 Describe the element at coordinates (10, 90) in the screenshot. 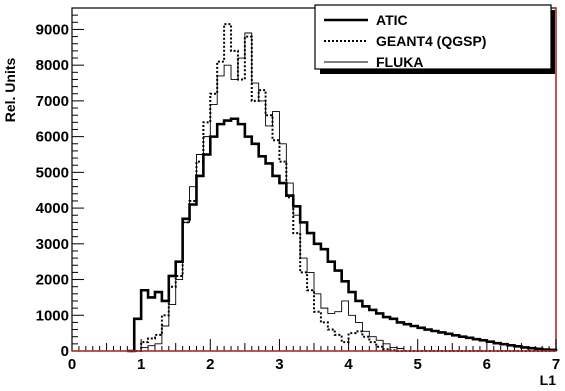

I see `y-axis-title: Rel. Units` at that location.